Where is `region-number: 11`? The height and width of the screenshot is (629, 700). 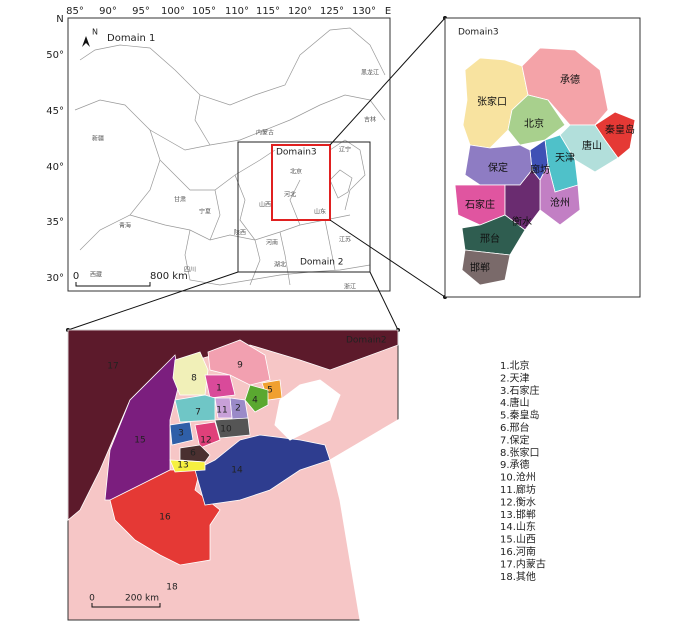 region-number: 11 is located at coordinates (221, 411).